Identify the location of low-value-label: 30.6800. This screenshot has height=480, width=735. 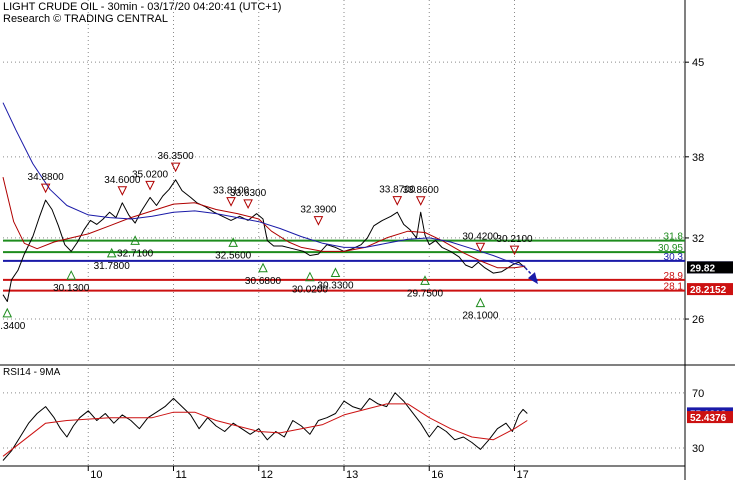
(263, 281).